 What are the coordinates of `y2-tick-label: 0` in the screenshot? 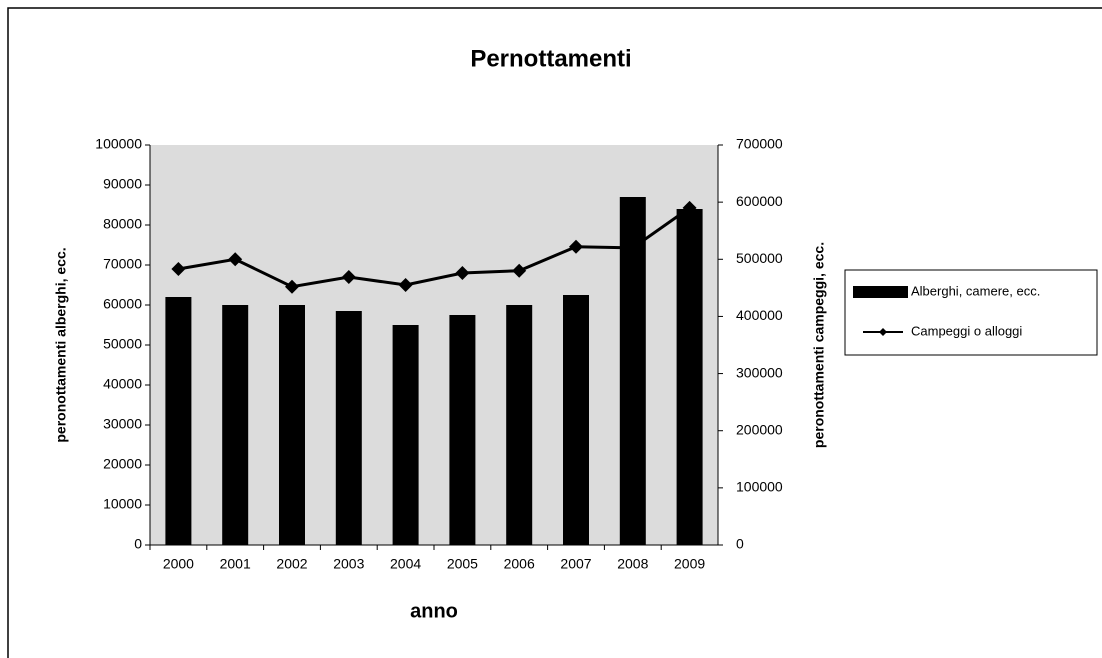 It's located at (740, 544).